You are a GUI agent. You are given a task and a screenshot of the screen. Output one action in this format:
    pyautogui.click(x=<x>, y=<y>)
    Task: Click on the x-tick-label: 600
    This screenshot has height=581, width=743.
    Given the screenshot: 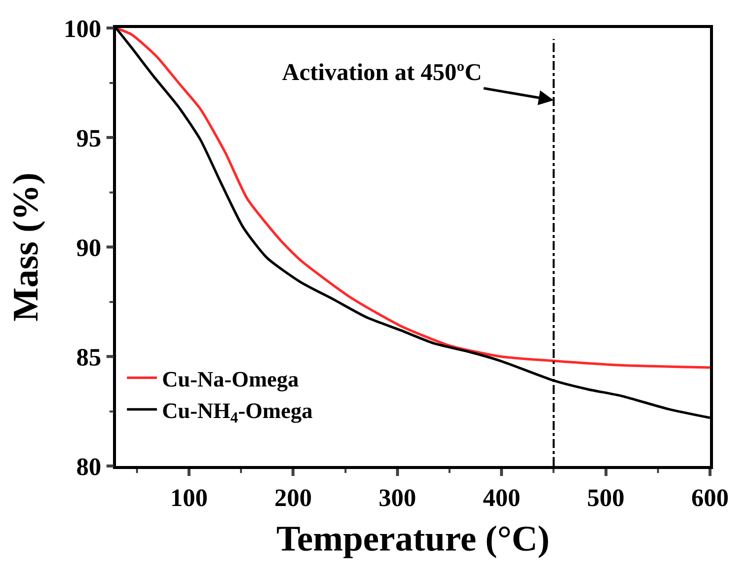 What is the action you would take?
    pyautogui.click(x=710, y=498)
    